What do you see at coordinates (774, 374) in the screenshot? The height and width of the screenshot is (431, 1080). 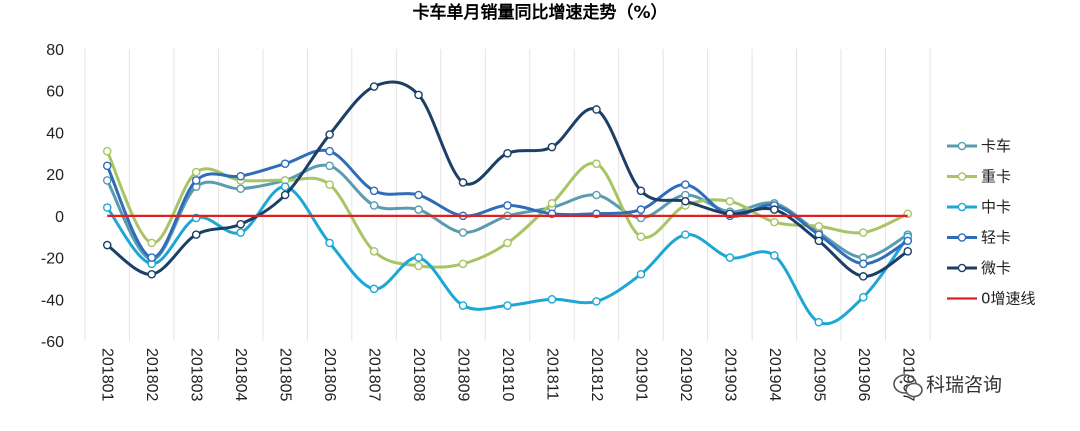 I see `x-tick-label: 201904` at bounding box center [774, 374].